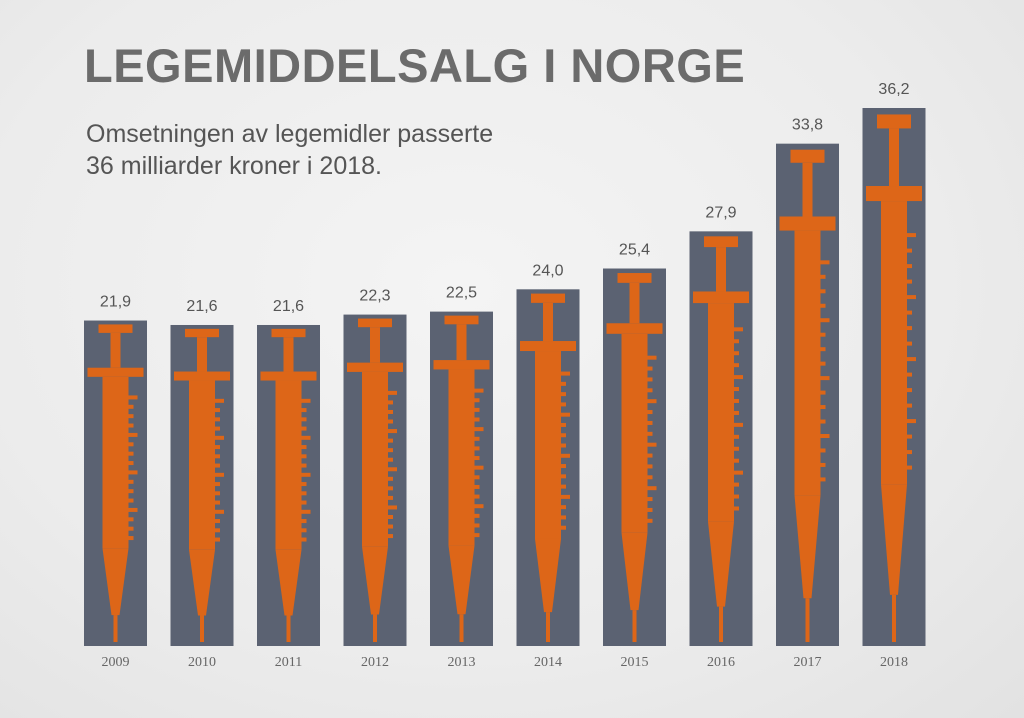 The image size is (1024, 718). What do you see at coordinates (461, 293) in the screenshot?
I see `value-label-2013: 22,5` at bounding box center [461, 293].